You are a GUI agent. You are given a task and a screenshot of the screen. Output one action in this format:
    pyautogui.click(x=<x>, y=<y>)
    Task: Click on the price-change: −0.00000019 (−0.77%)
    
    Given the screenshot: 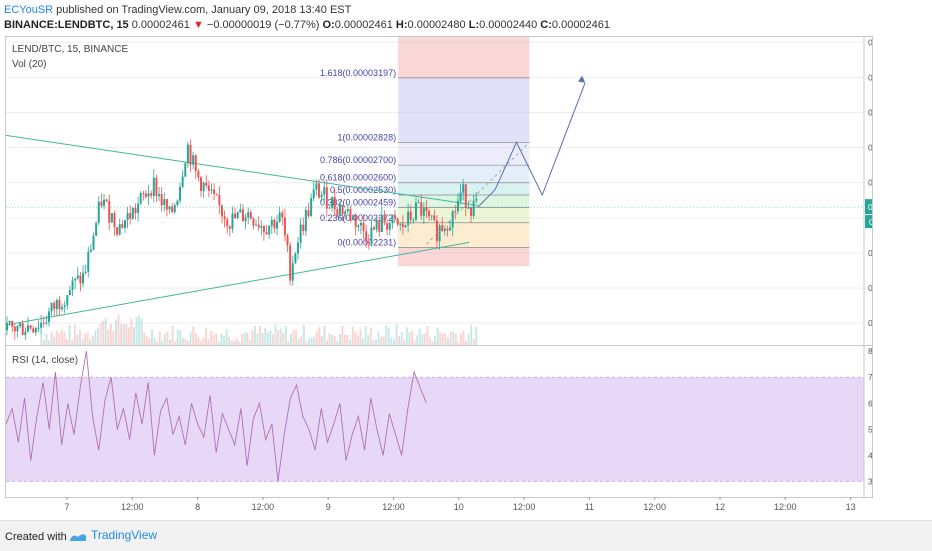 What is the action you would take?
    pyautogui.click(x=263, y=25)
    